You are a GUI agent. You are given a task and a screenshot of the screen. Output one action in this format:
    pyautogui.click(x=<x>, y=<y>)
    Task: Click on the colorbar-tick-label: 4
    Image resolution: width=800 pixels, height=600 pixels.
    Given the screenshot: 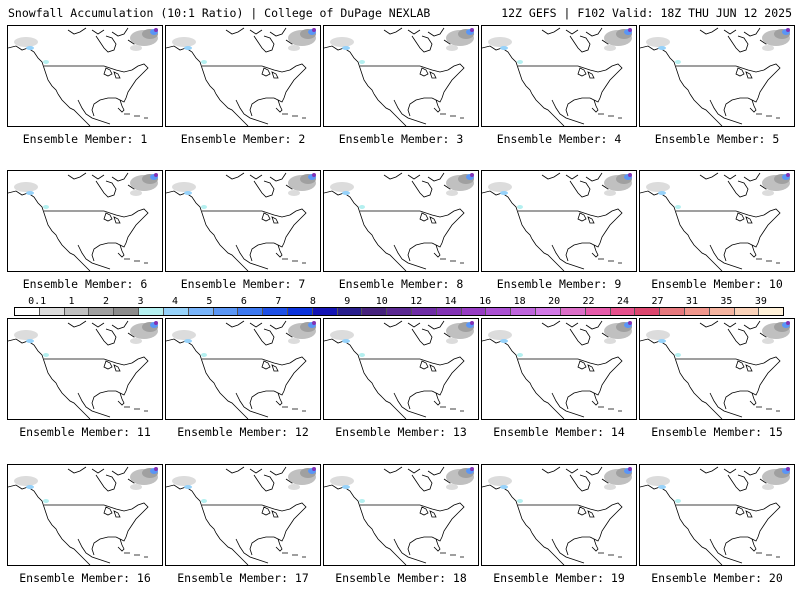 What is the action you would take?
    pyautogui.click(x=174, y=301)
    